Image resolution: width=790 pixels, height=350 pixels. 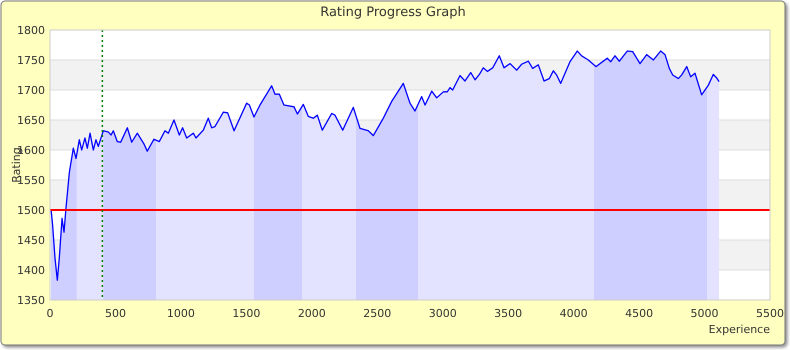 I want to click on x-tick-label: 500, so click(x=115, y=313).